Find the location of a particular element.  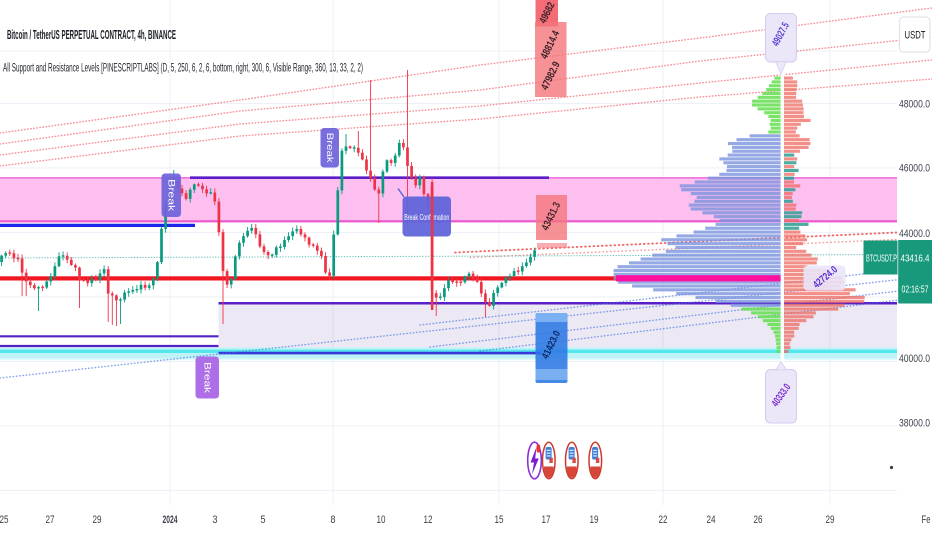

svg-text: 26 is located at coordinates (758, 520).